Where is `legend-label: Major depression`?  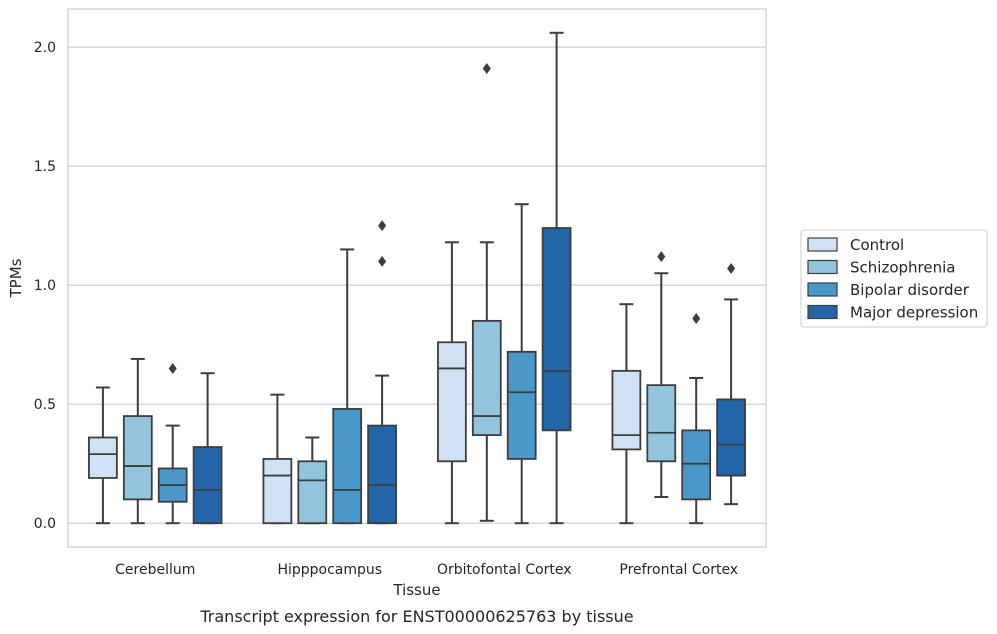 legend-label: Major depression is located at coordinates (914, 313).